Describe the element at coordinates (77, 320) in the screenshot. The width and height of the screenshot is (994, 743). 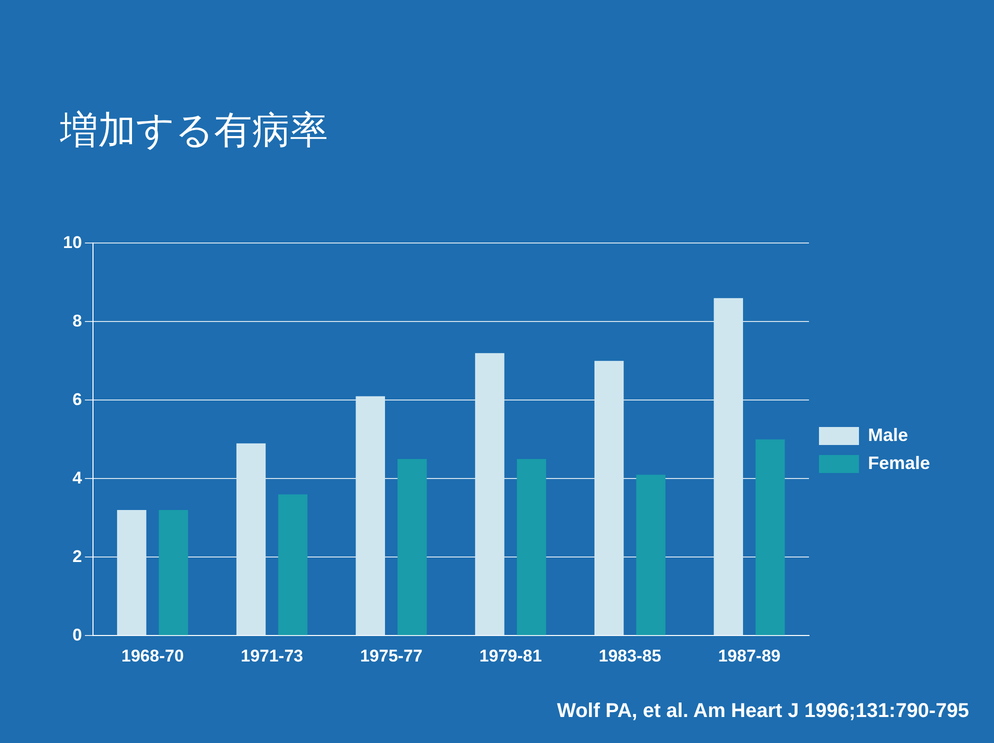
I see `y-tick-label: 8` at that location.